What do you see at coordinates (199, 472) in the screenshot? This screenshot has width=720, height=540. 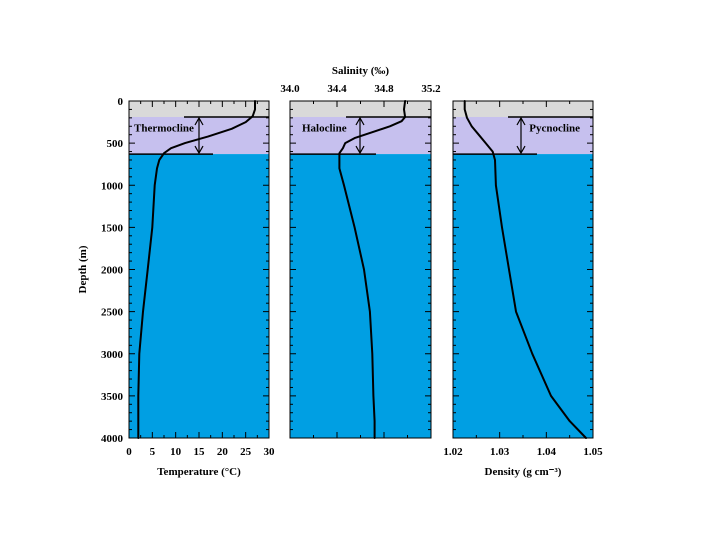 I see `x-axis-title: Temperature (°C)` at bounding box center [199, 472].